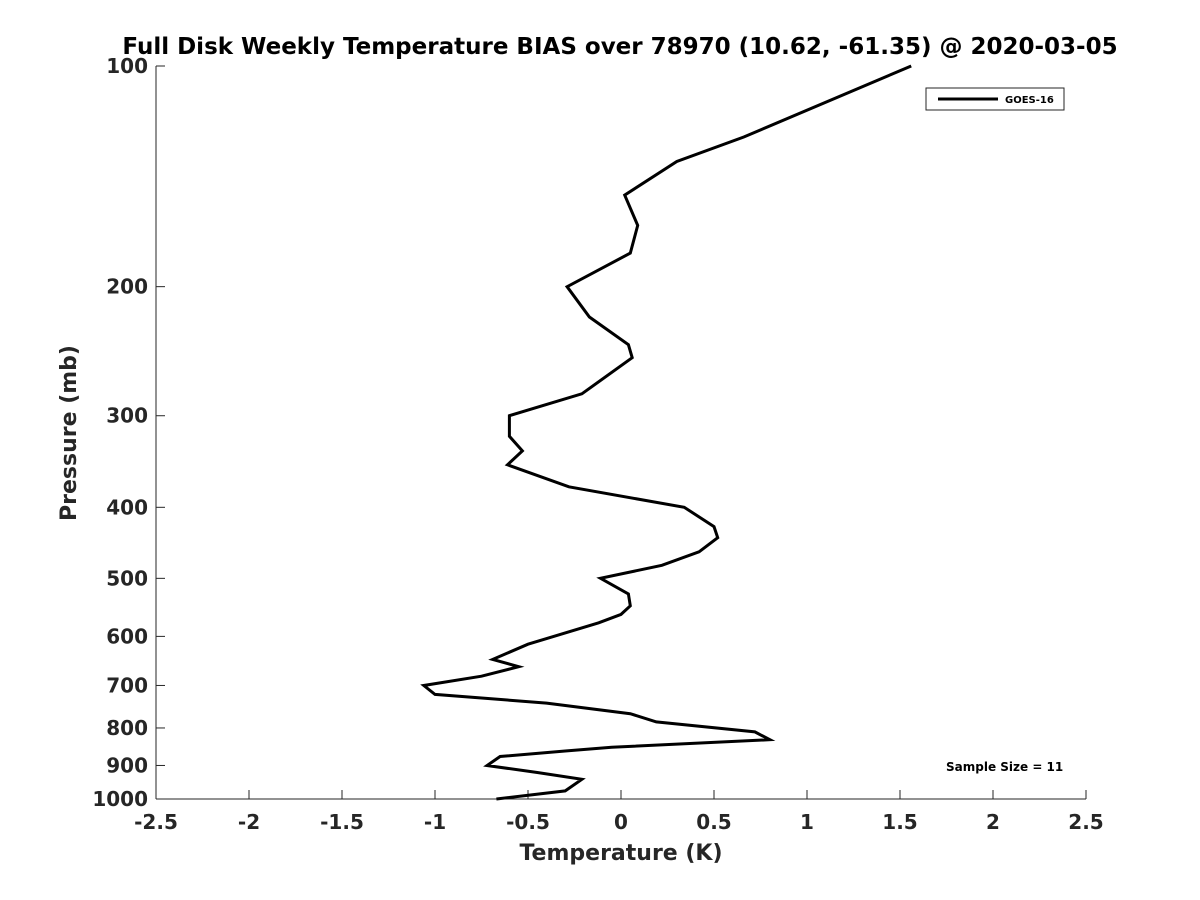 This screenshot has height=900, width=1200. What do you see at coordinates (342, 822) in the screenshot?
I see `x-tick-label: -1.5` at bounding box center [342, 822].